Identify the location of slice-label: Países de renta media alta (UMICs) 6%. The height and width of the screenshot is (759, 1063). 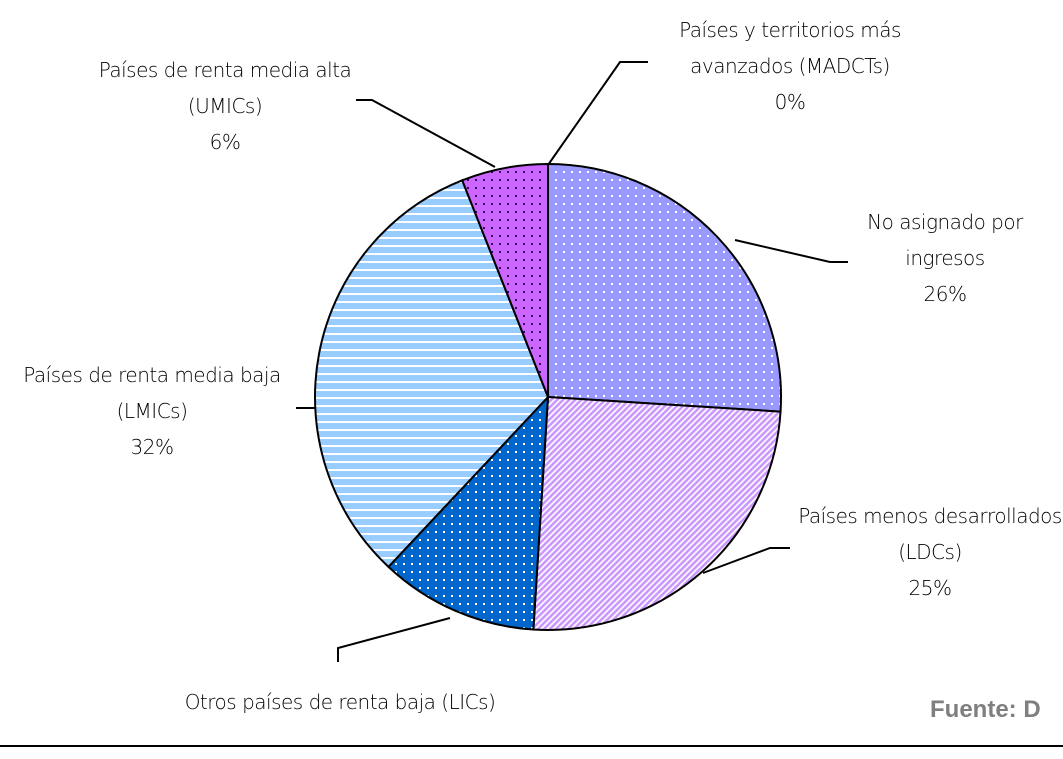
(225, 106).